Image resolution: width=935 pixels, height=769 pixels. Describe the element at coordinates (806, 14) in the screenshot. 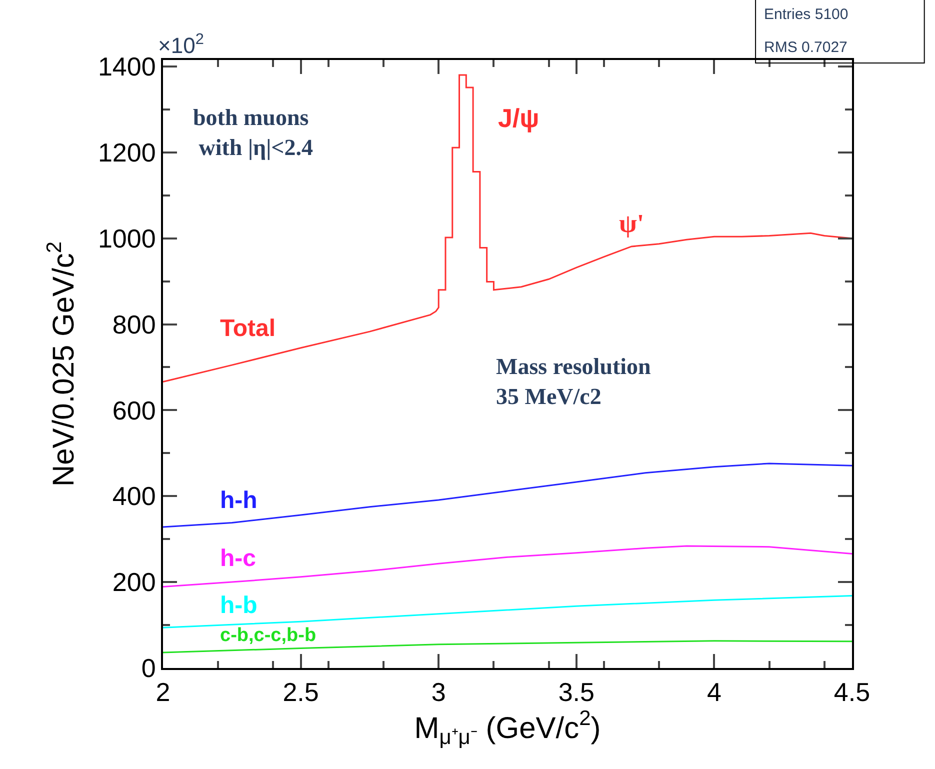

I see `text: Entries 5100` at that location.